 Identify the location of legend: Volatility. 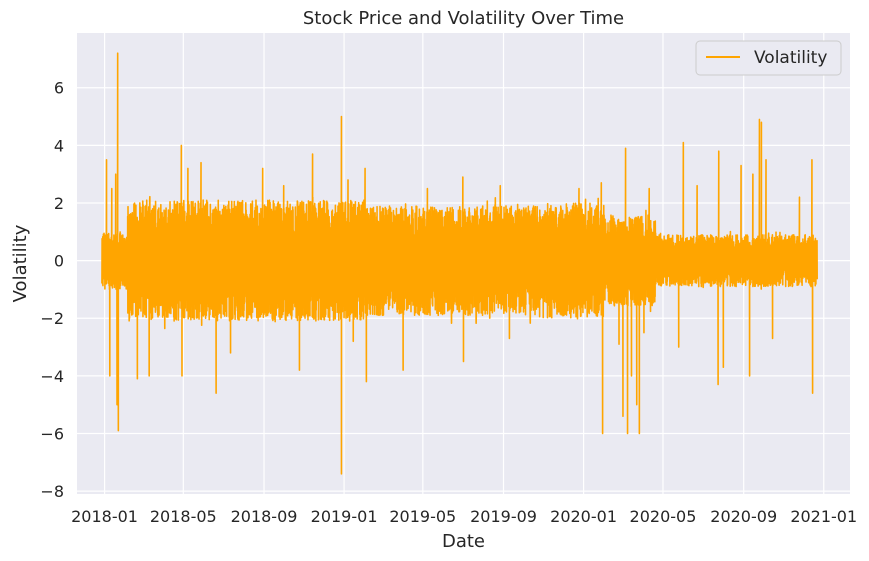
(768, 58).